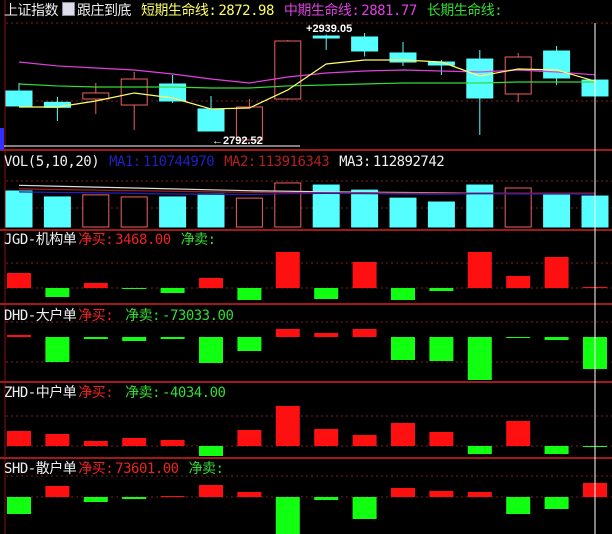 The height and width of the screenshot is (534, 612). I want to click on vol-ma1-value: 110744970, so click(178, 162).